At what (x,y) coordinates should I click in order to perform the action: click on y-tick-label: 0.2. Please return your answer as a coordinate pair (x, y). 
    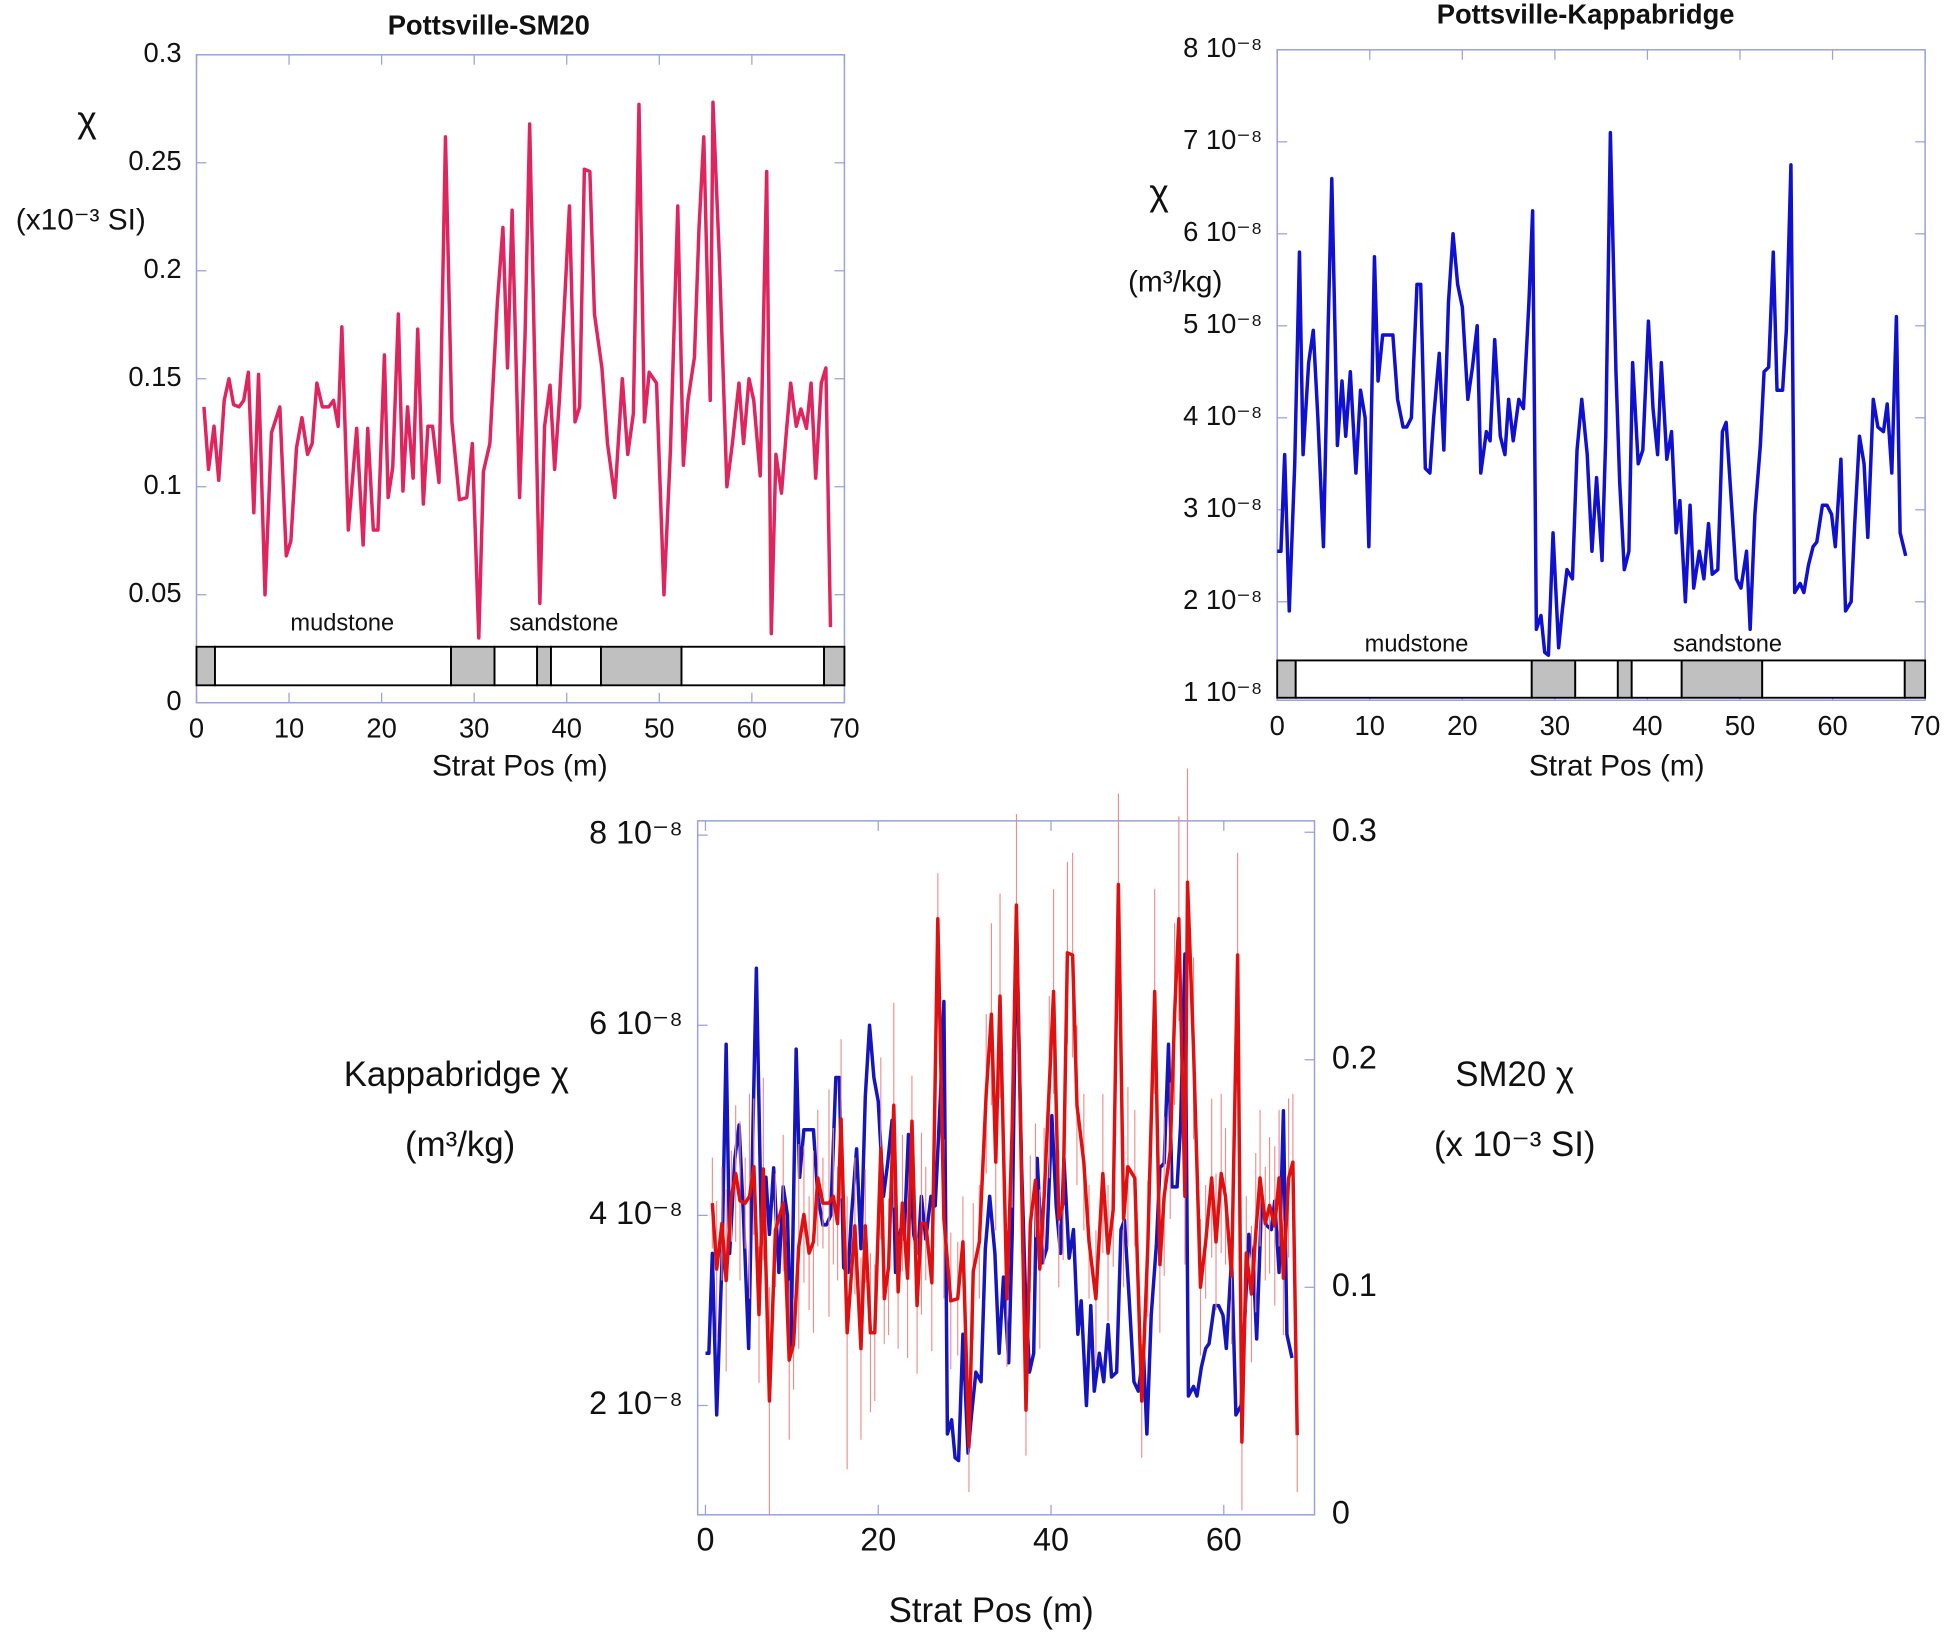
    Looking at the image, I should click on (163, 268).